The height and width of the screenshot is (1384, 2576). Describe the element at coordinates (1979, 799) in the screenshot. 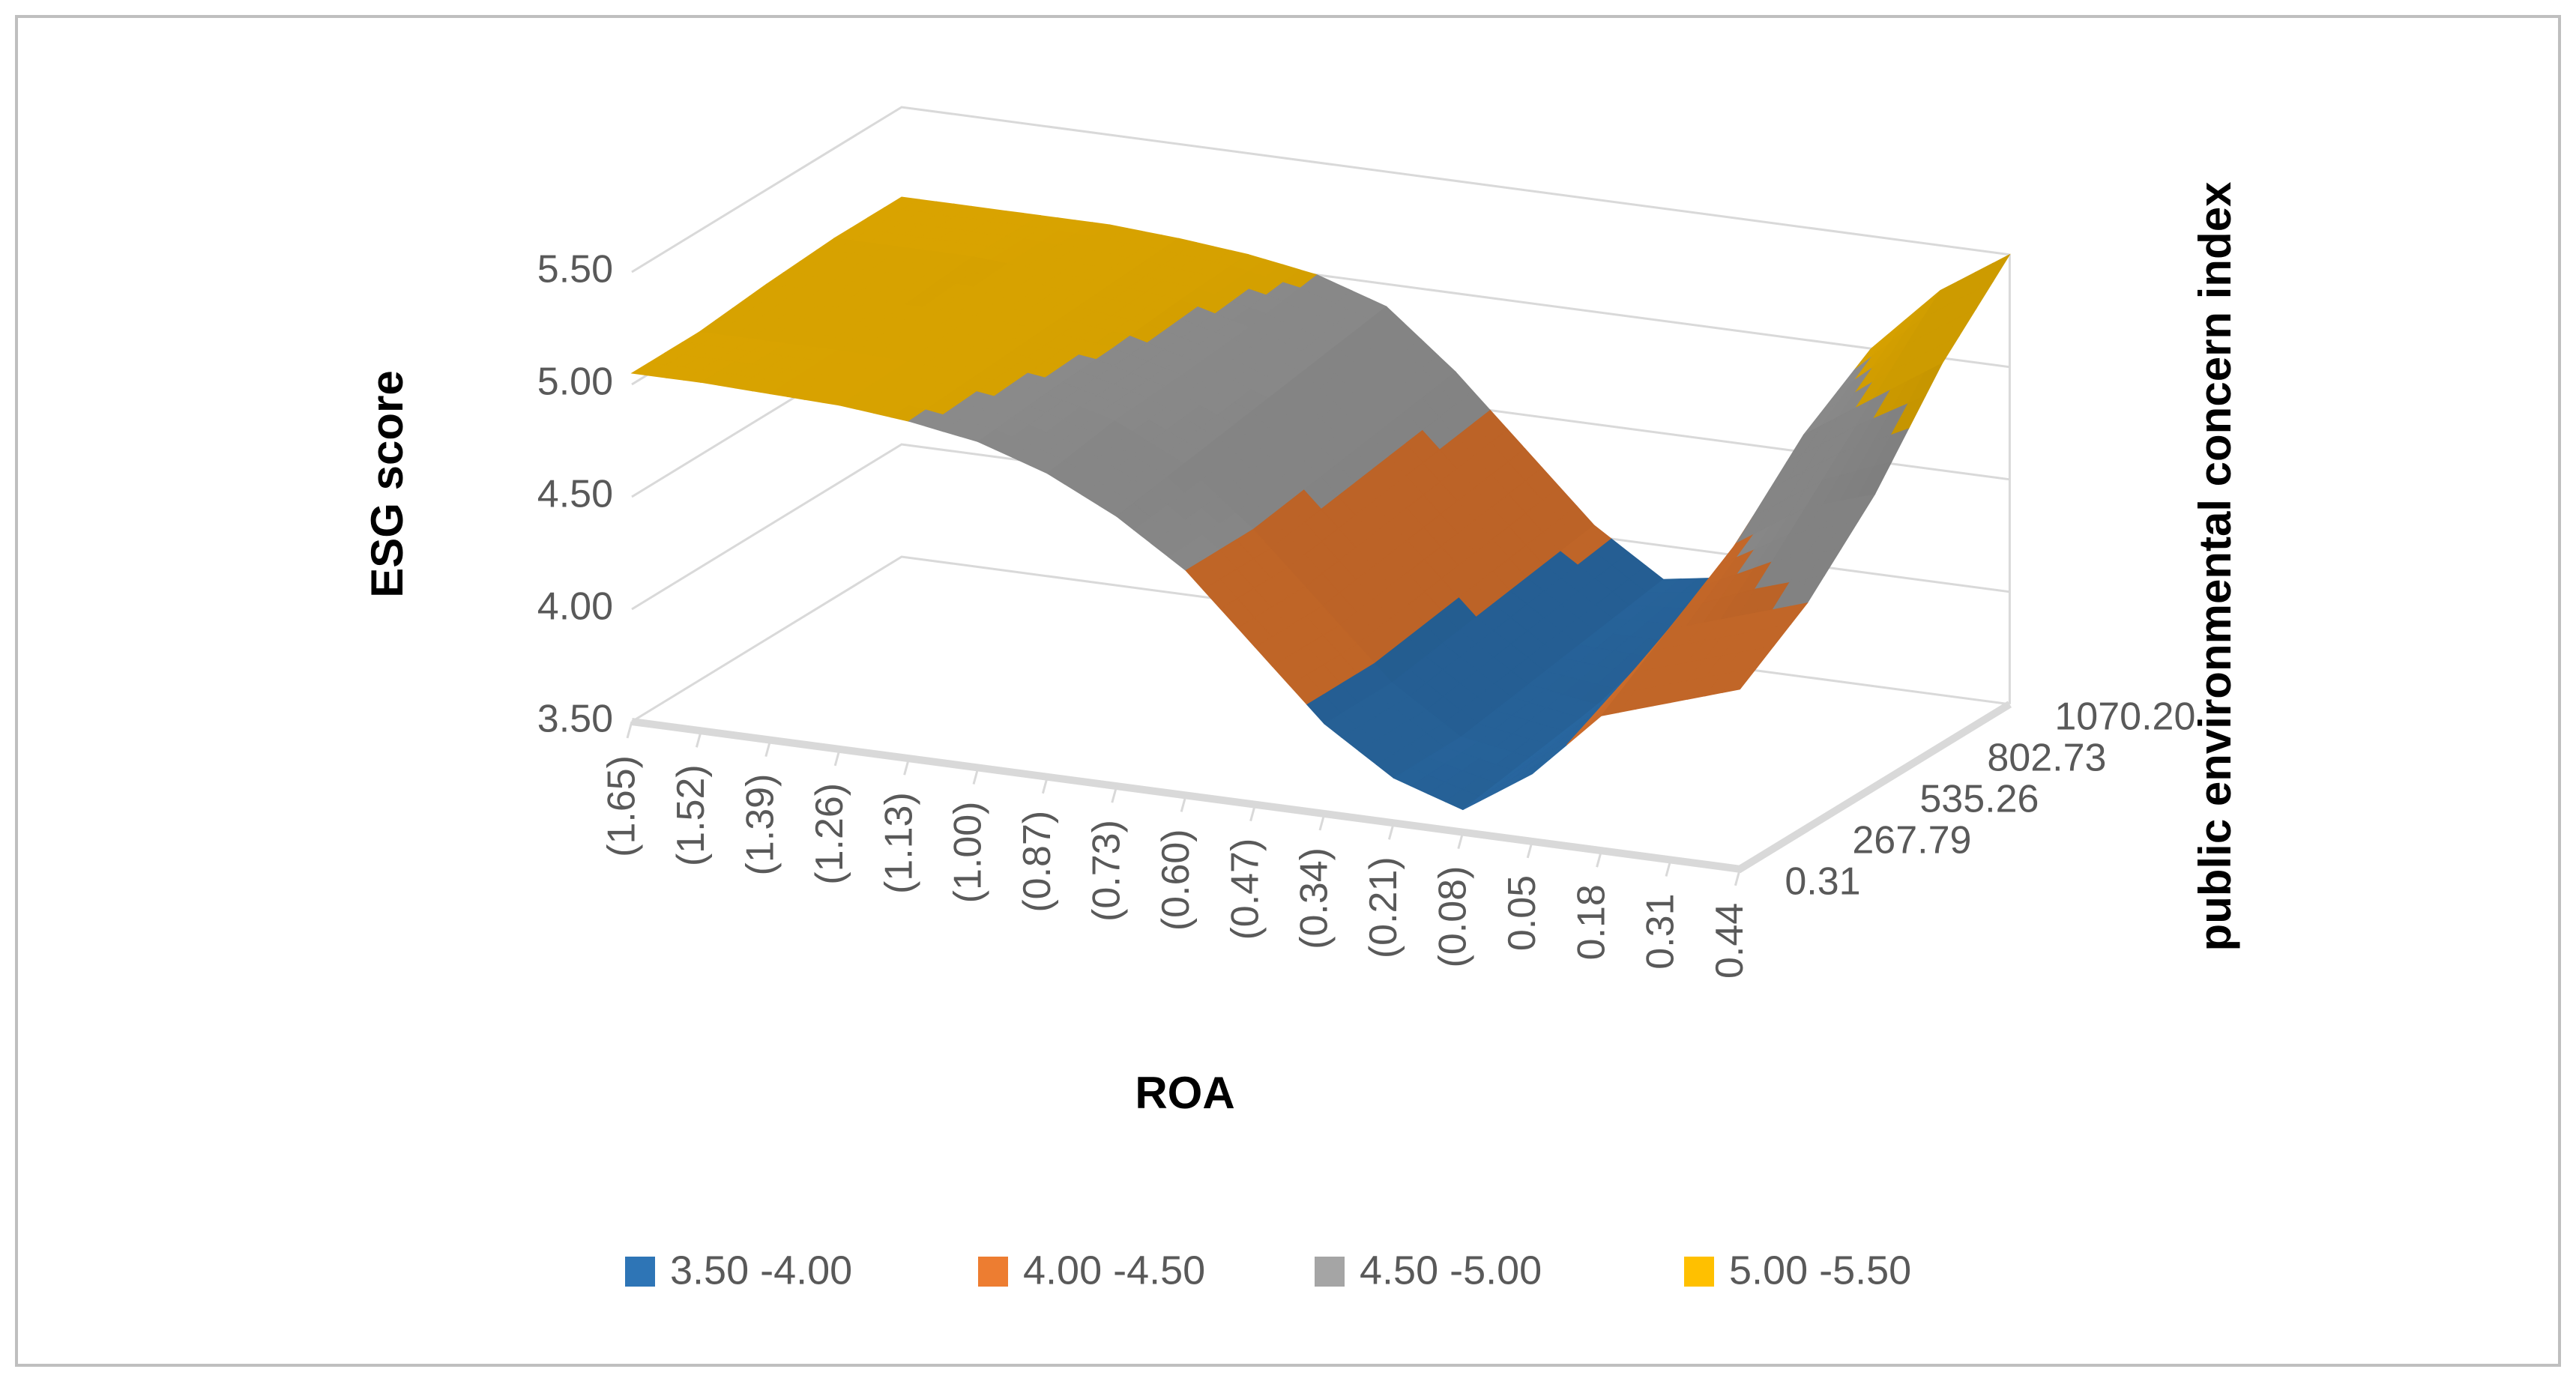

I see `depth-tick-label: 535.26` at that location.